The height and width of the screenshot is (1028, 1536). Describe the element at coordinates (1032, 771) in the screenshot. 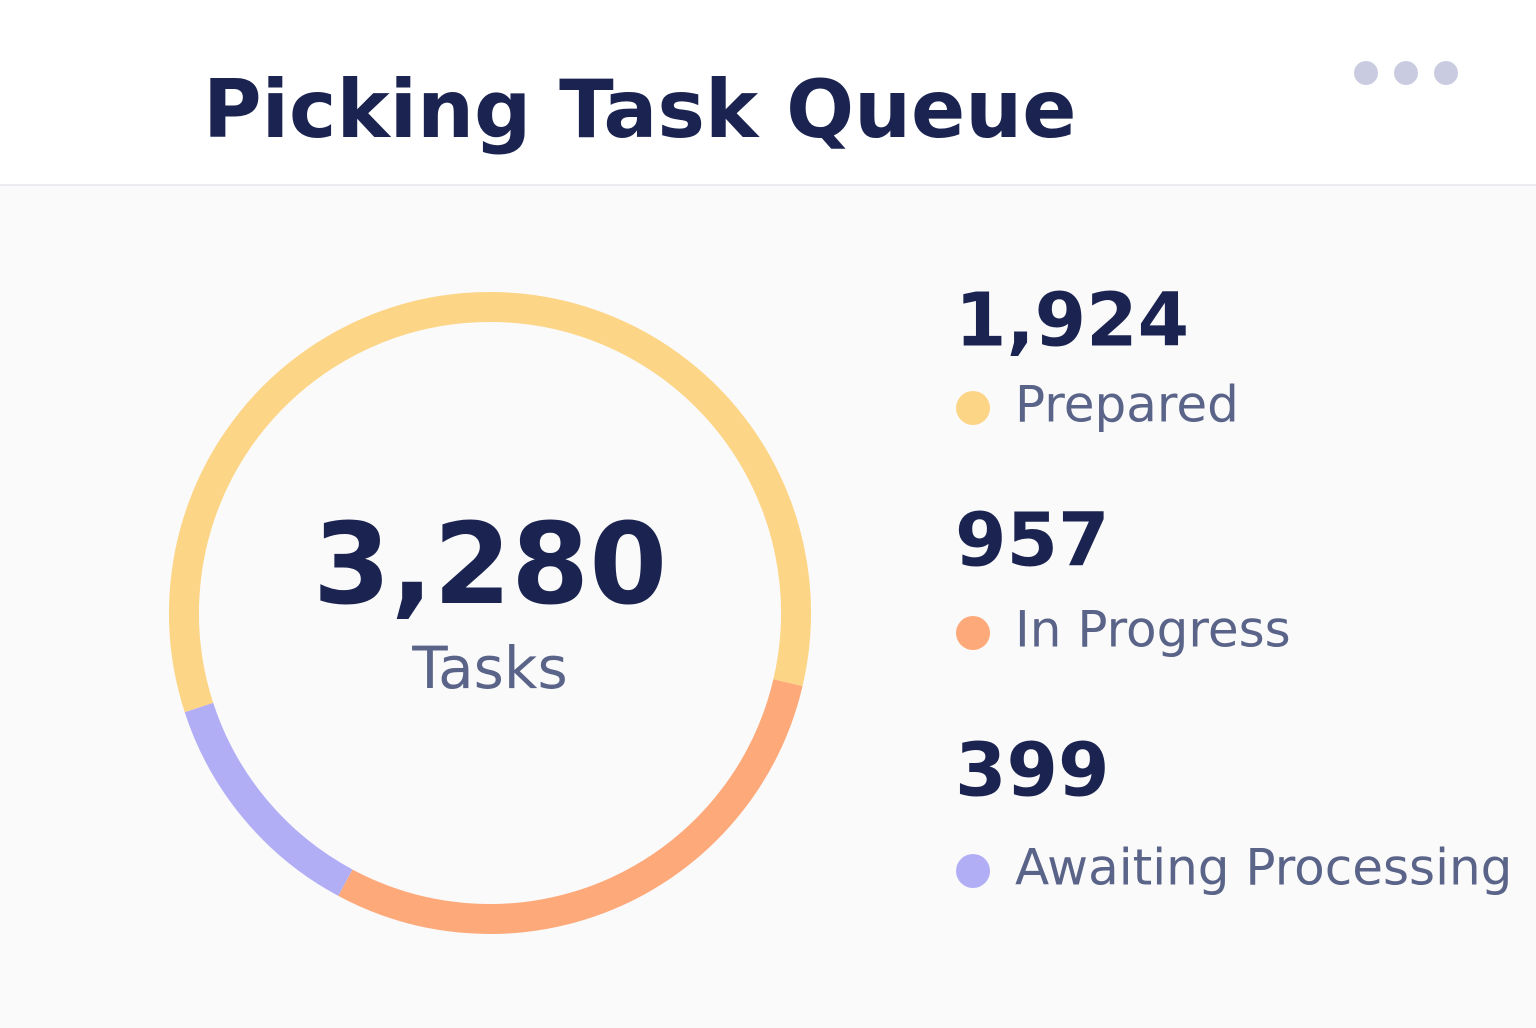

I see `legend-value: 399` at that location.